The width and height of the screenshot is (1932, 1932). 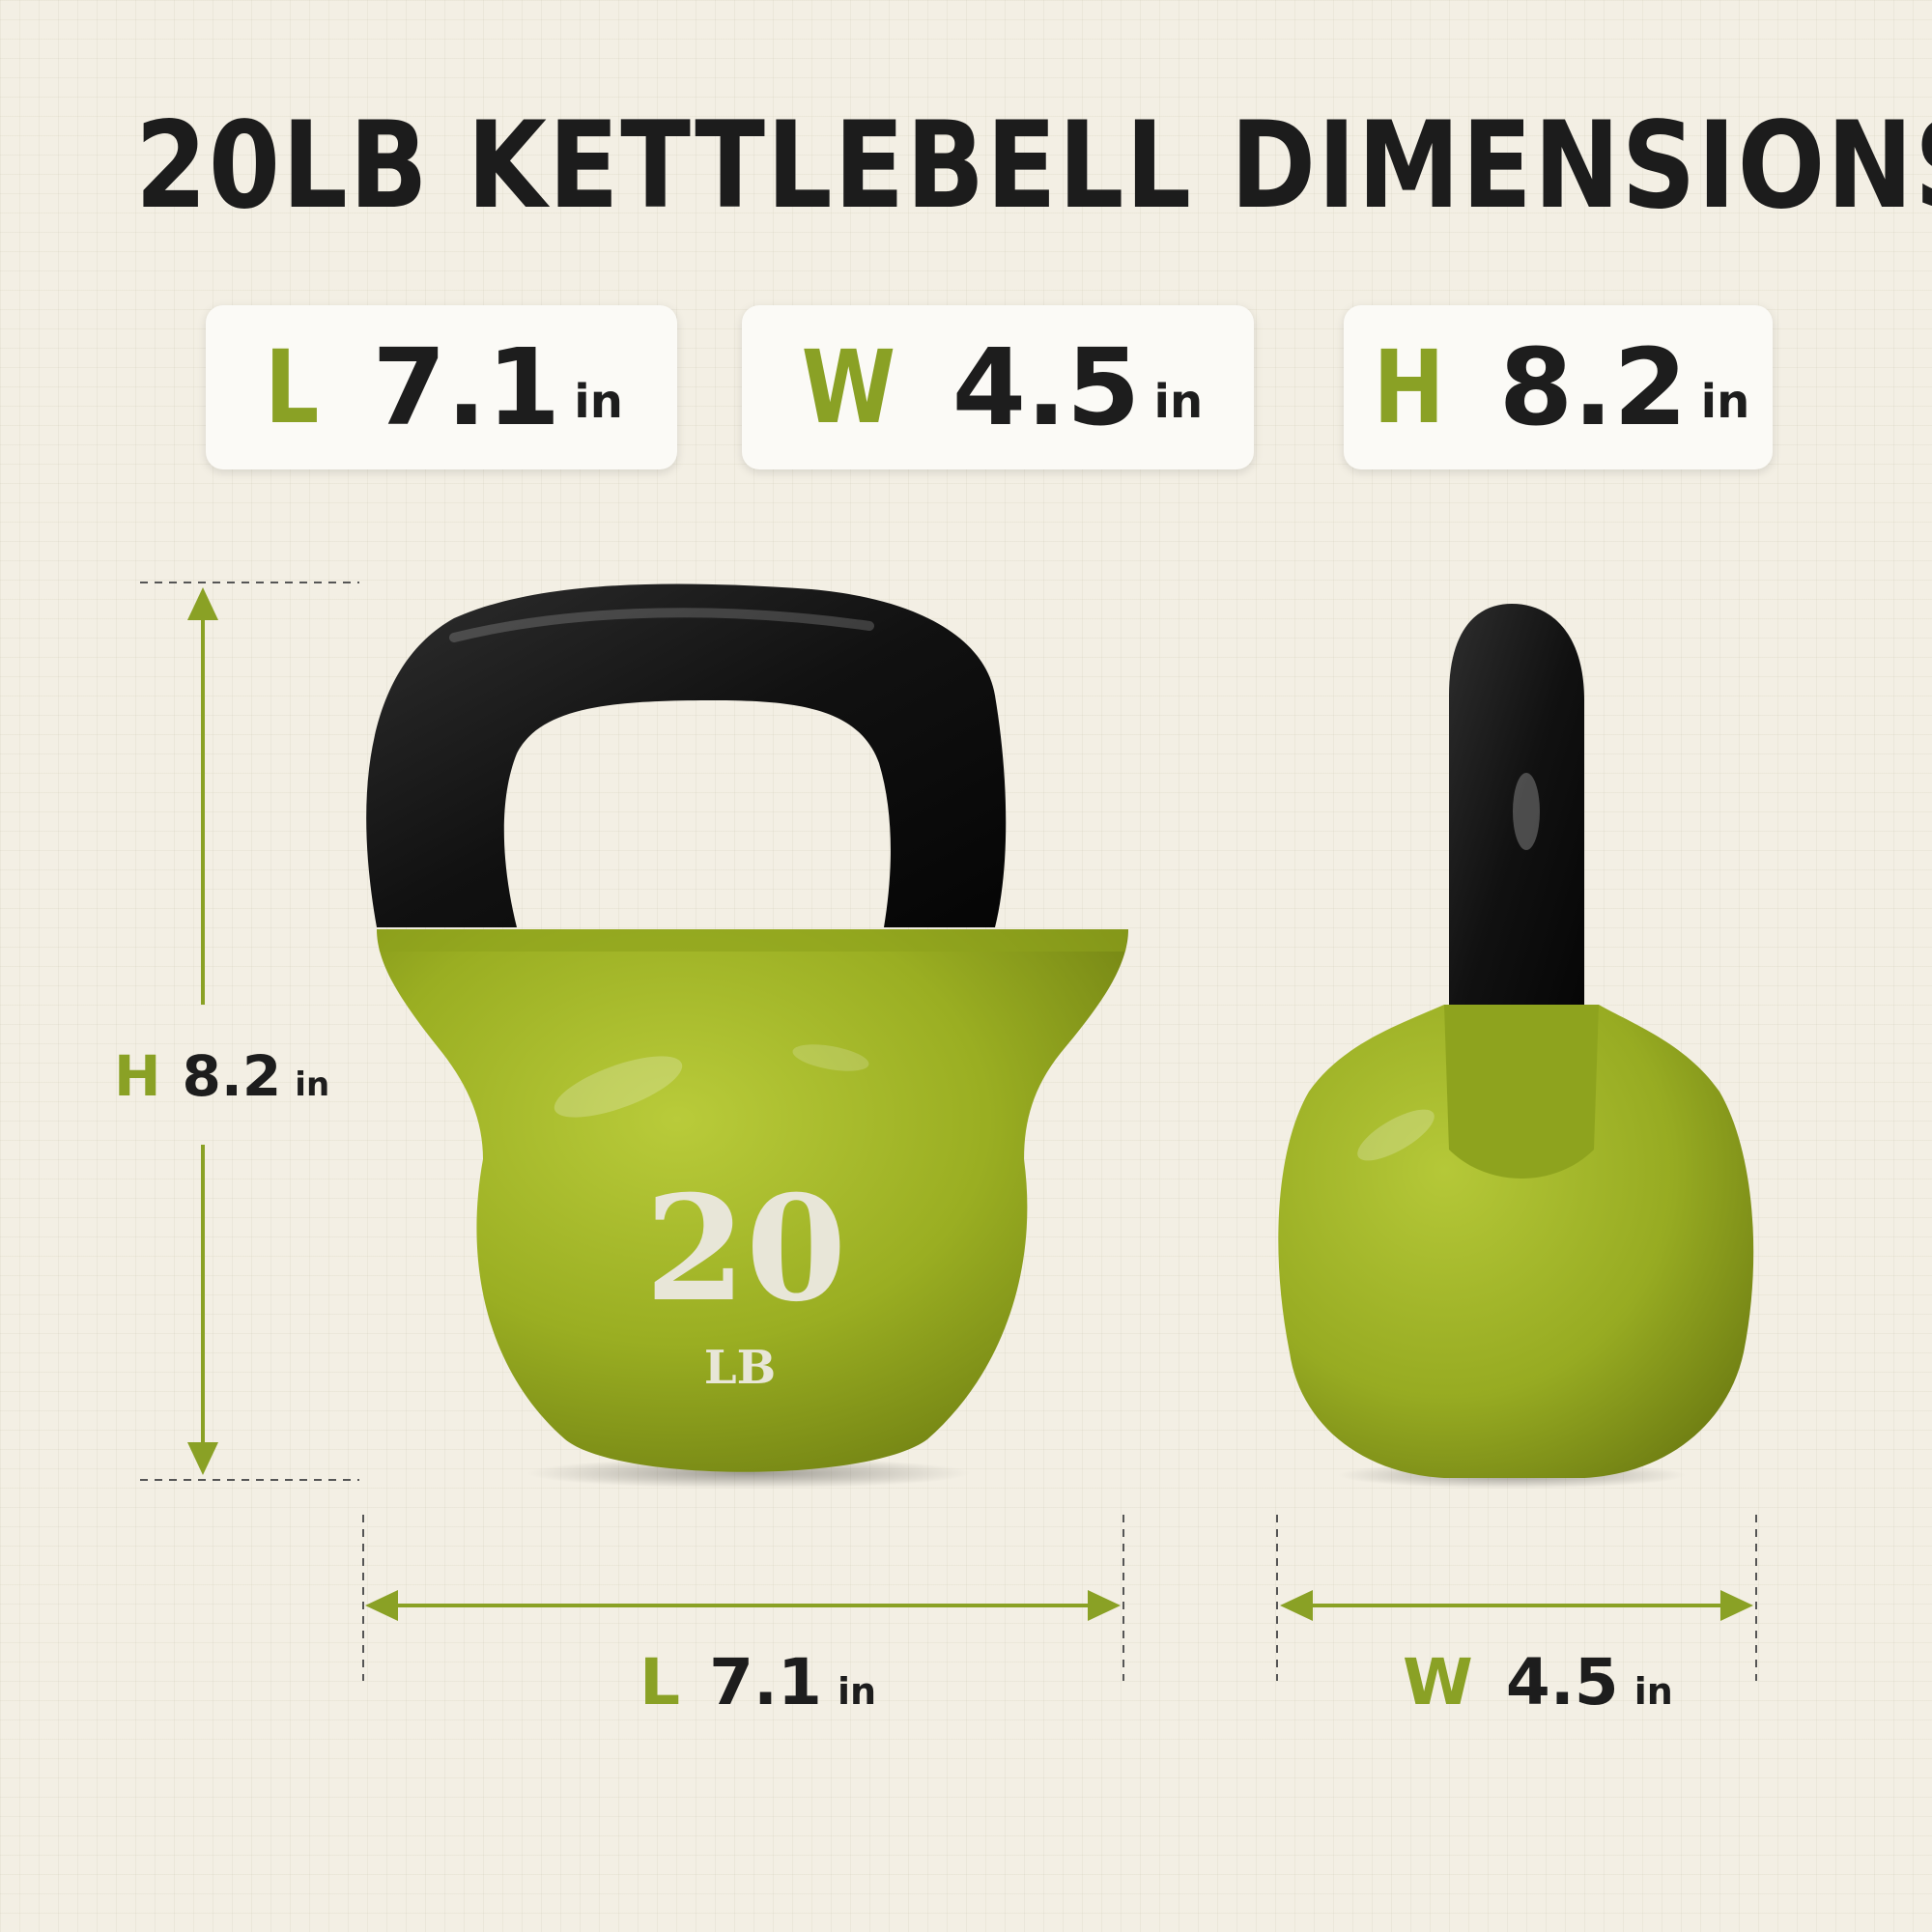 What do you see at coordinates (598, 402) in the screenshot?
I see `length-card-unit: in` at bounding box center [598, 402].